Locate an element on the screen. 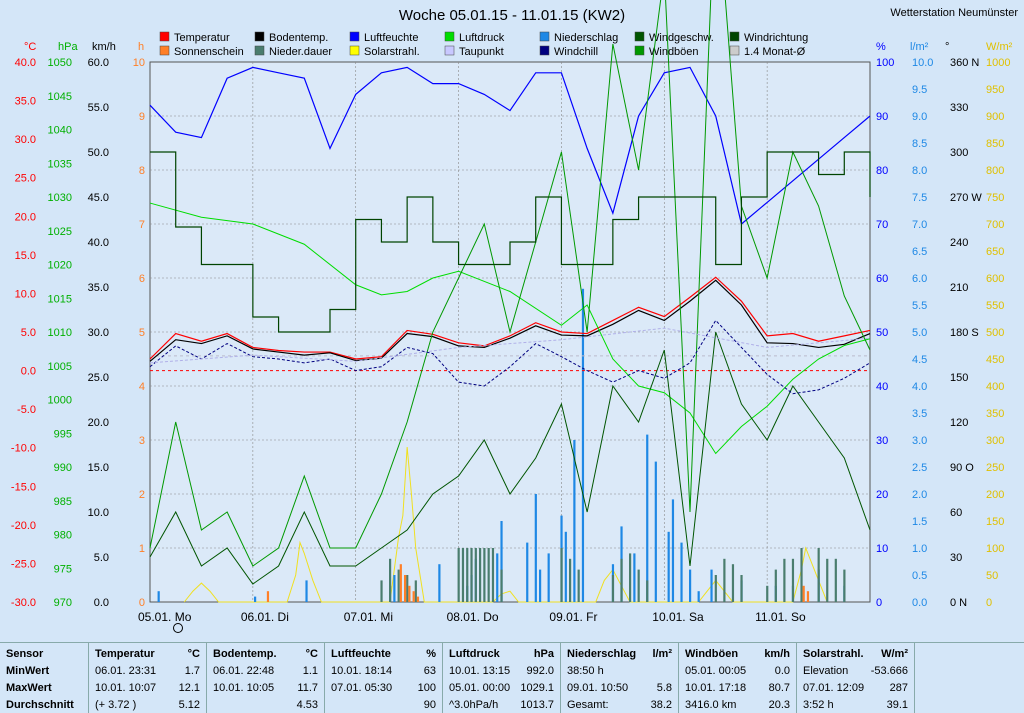 The height and width of the screenshot is (713, 1024). stats-row-label: MaxWert is located at coordinates (29, 688).